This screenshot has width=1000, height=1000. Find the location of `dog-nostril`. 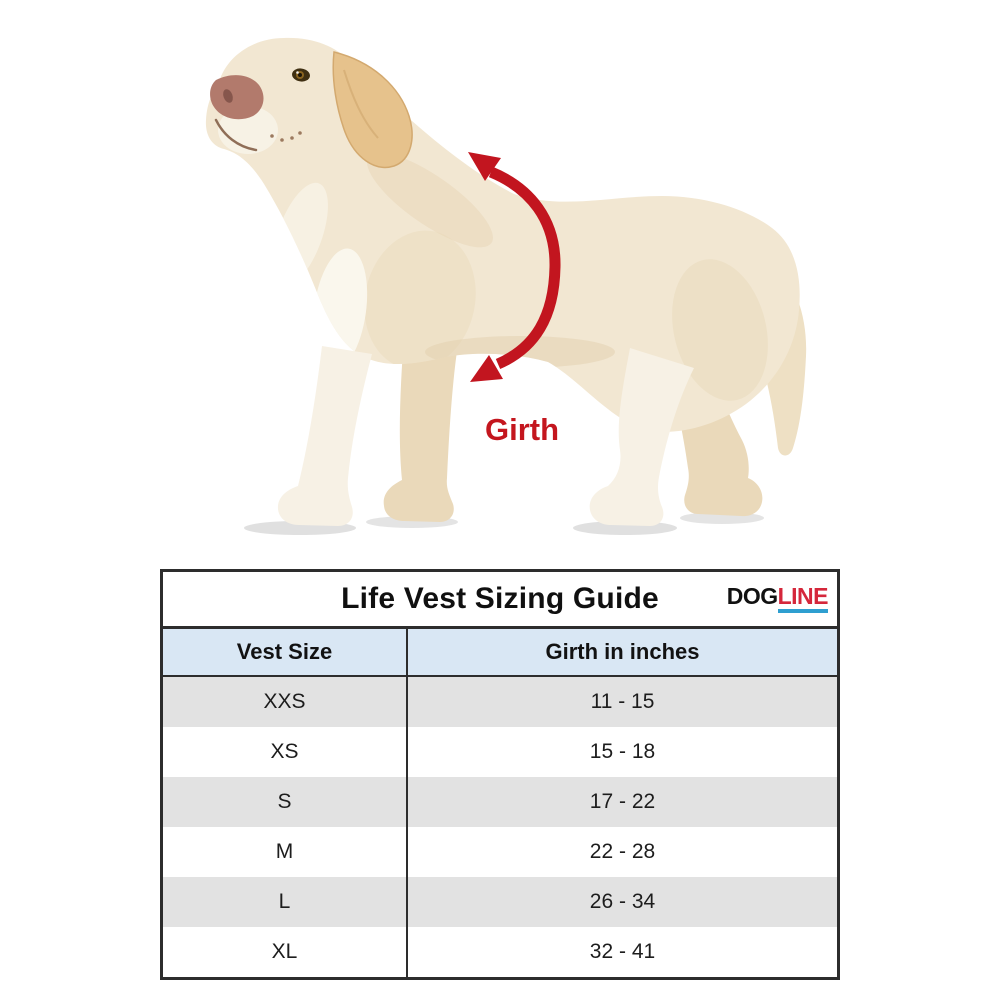

dog-nostril is located at coordinates (228, 96).